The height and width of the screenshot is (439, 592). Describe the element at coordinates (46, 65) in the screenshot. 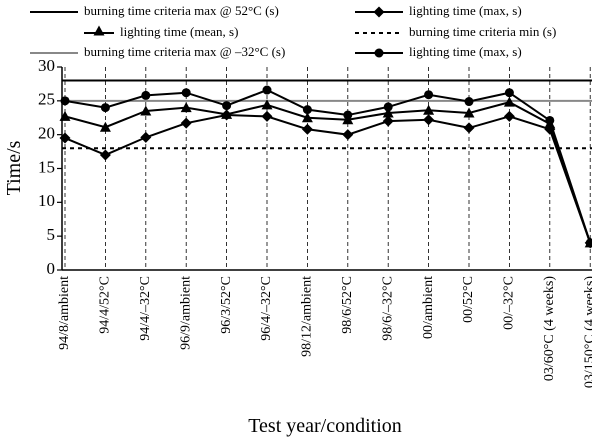

I see `y-tick-label: 30` at that location.